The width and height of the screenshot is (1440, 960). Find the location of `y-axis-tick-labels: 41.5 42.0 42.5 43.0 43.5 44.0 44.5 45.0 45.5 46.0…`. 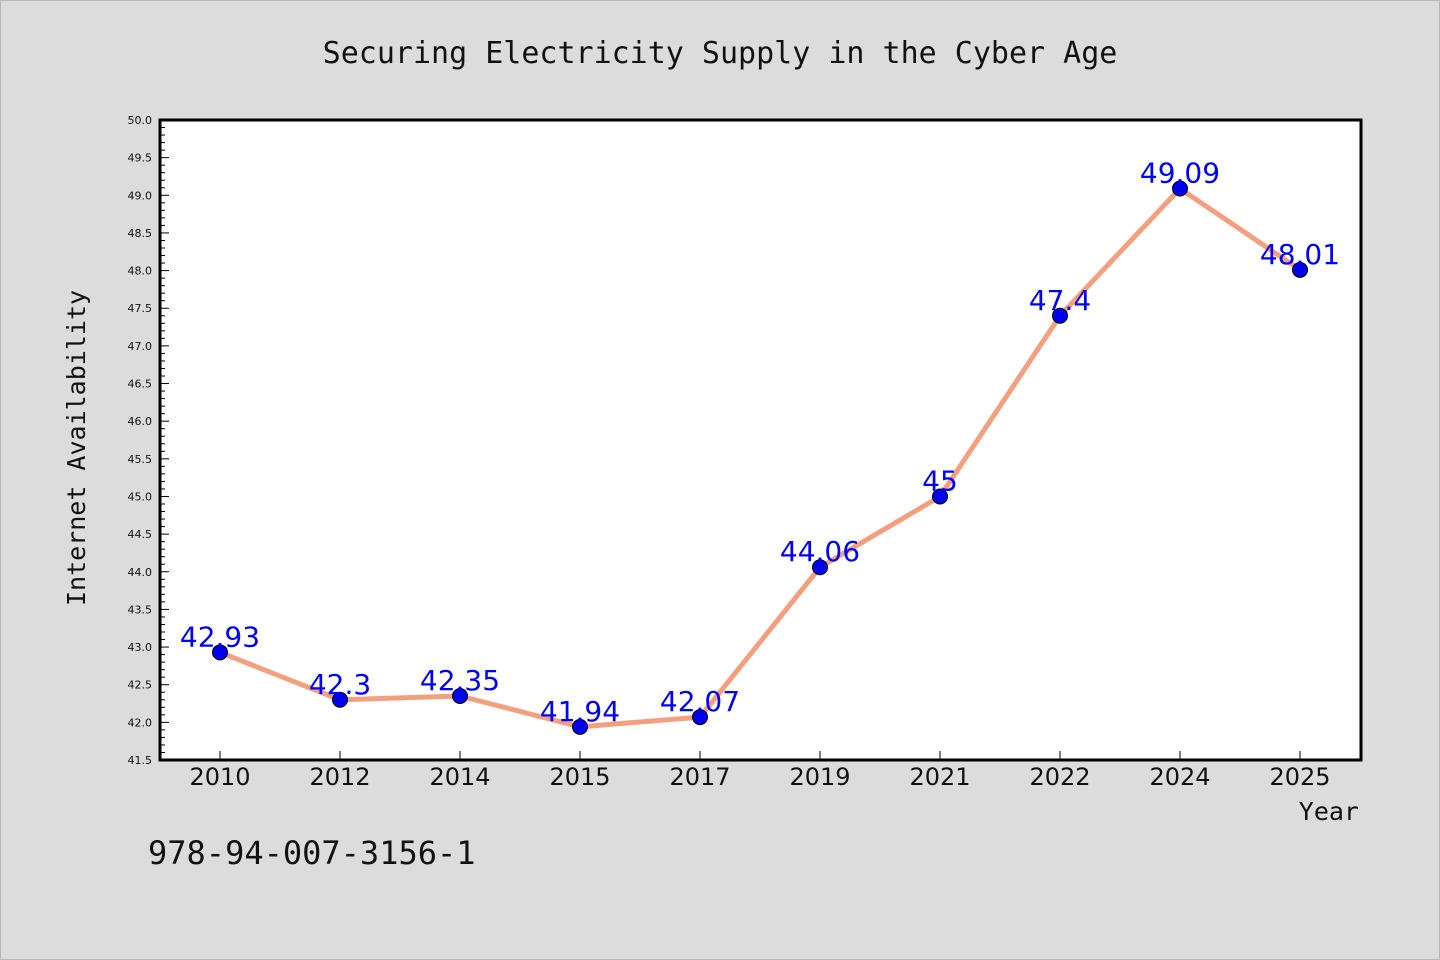

y-axis-tick-labels: 41.5 42.0 42.5 43.0 43.5 44.0 44.5 45.0 45.5 46.0… is located at coordinates (140, 440).